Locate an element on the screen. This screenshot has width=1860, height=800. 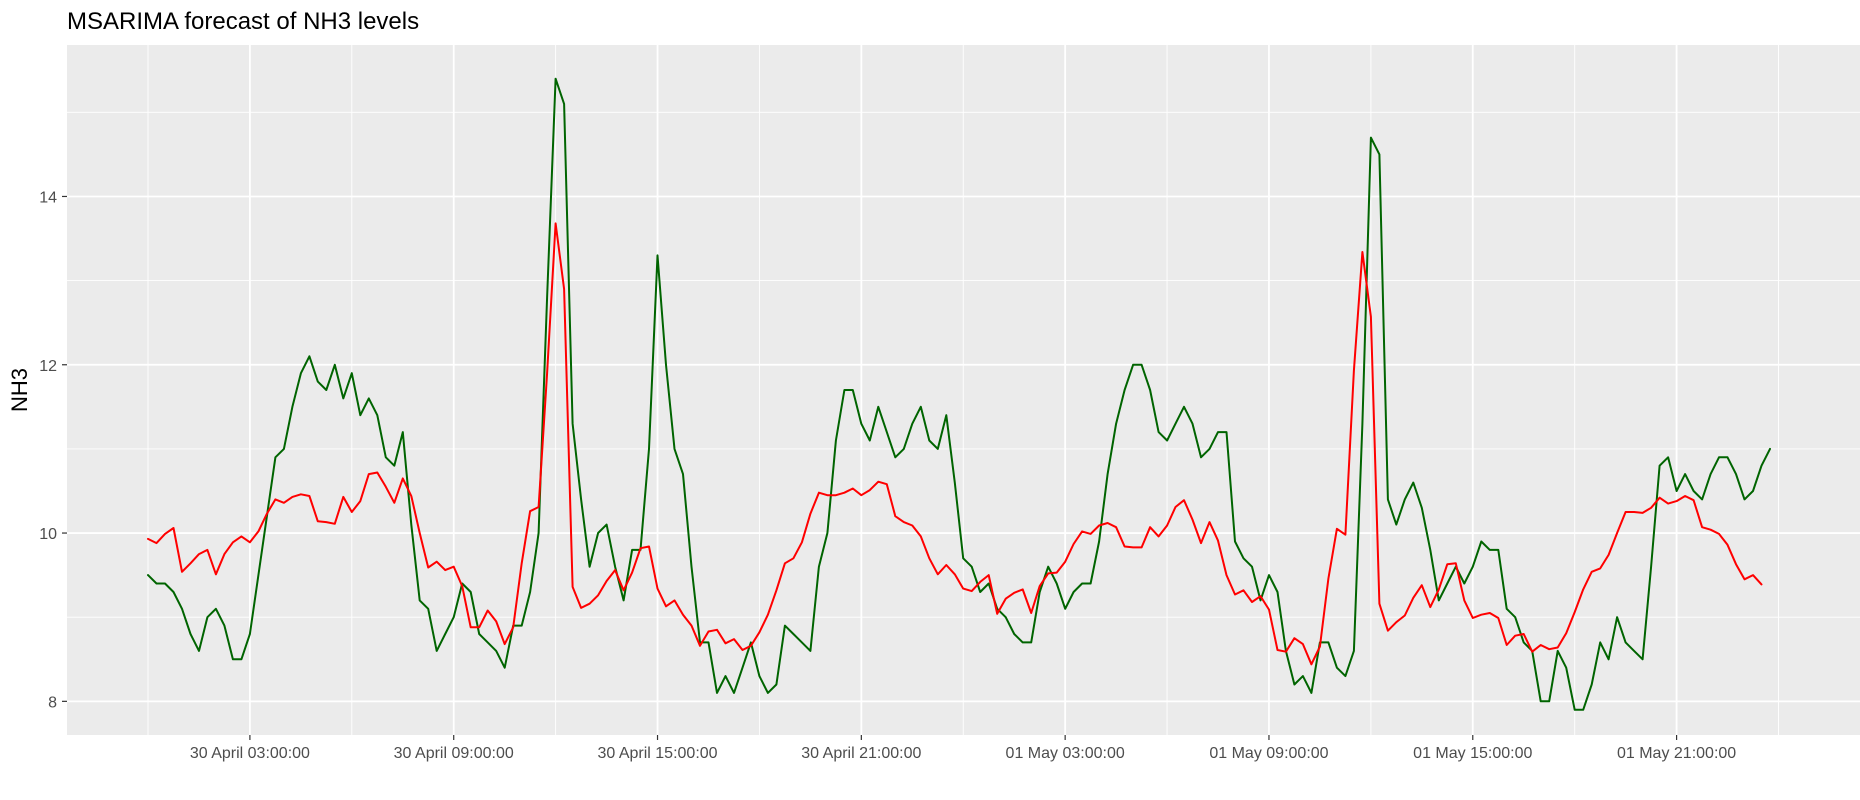
y-axis: 8 10 12 14 is located at coordinates (53, 450).